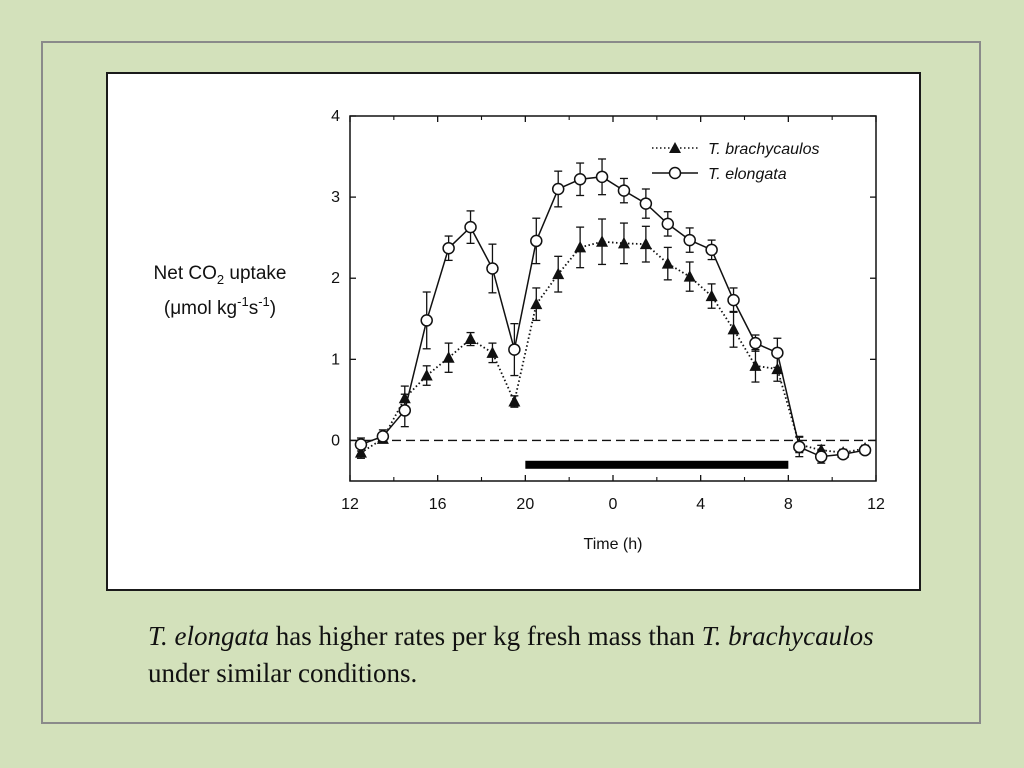 The image size is (1024, 768). I want to click on y-tick-label: 2, so click(335, 278).